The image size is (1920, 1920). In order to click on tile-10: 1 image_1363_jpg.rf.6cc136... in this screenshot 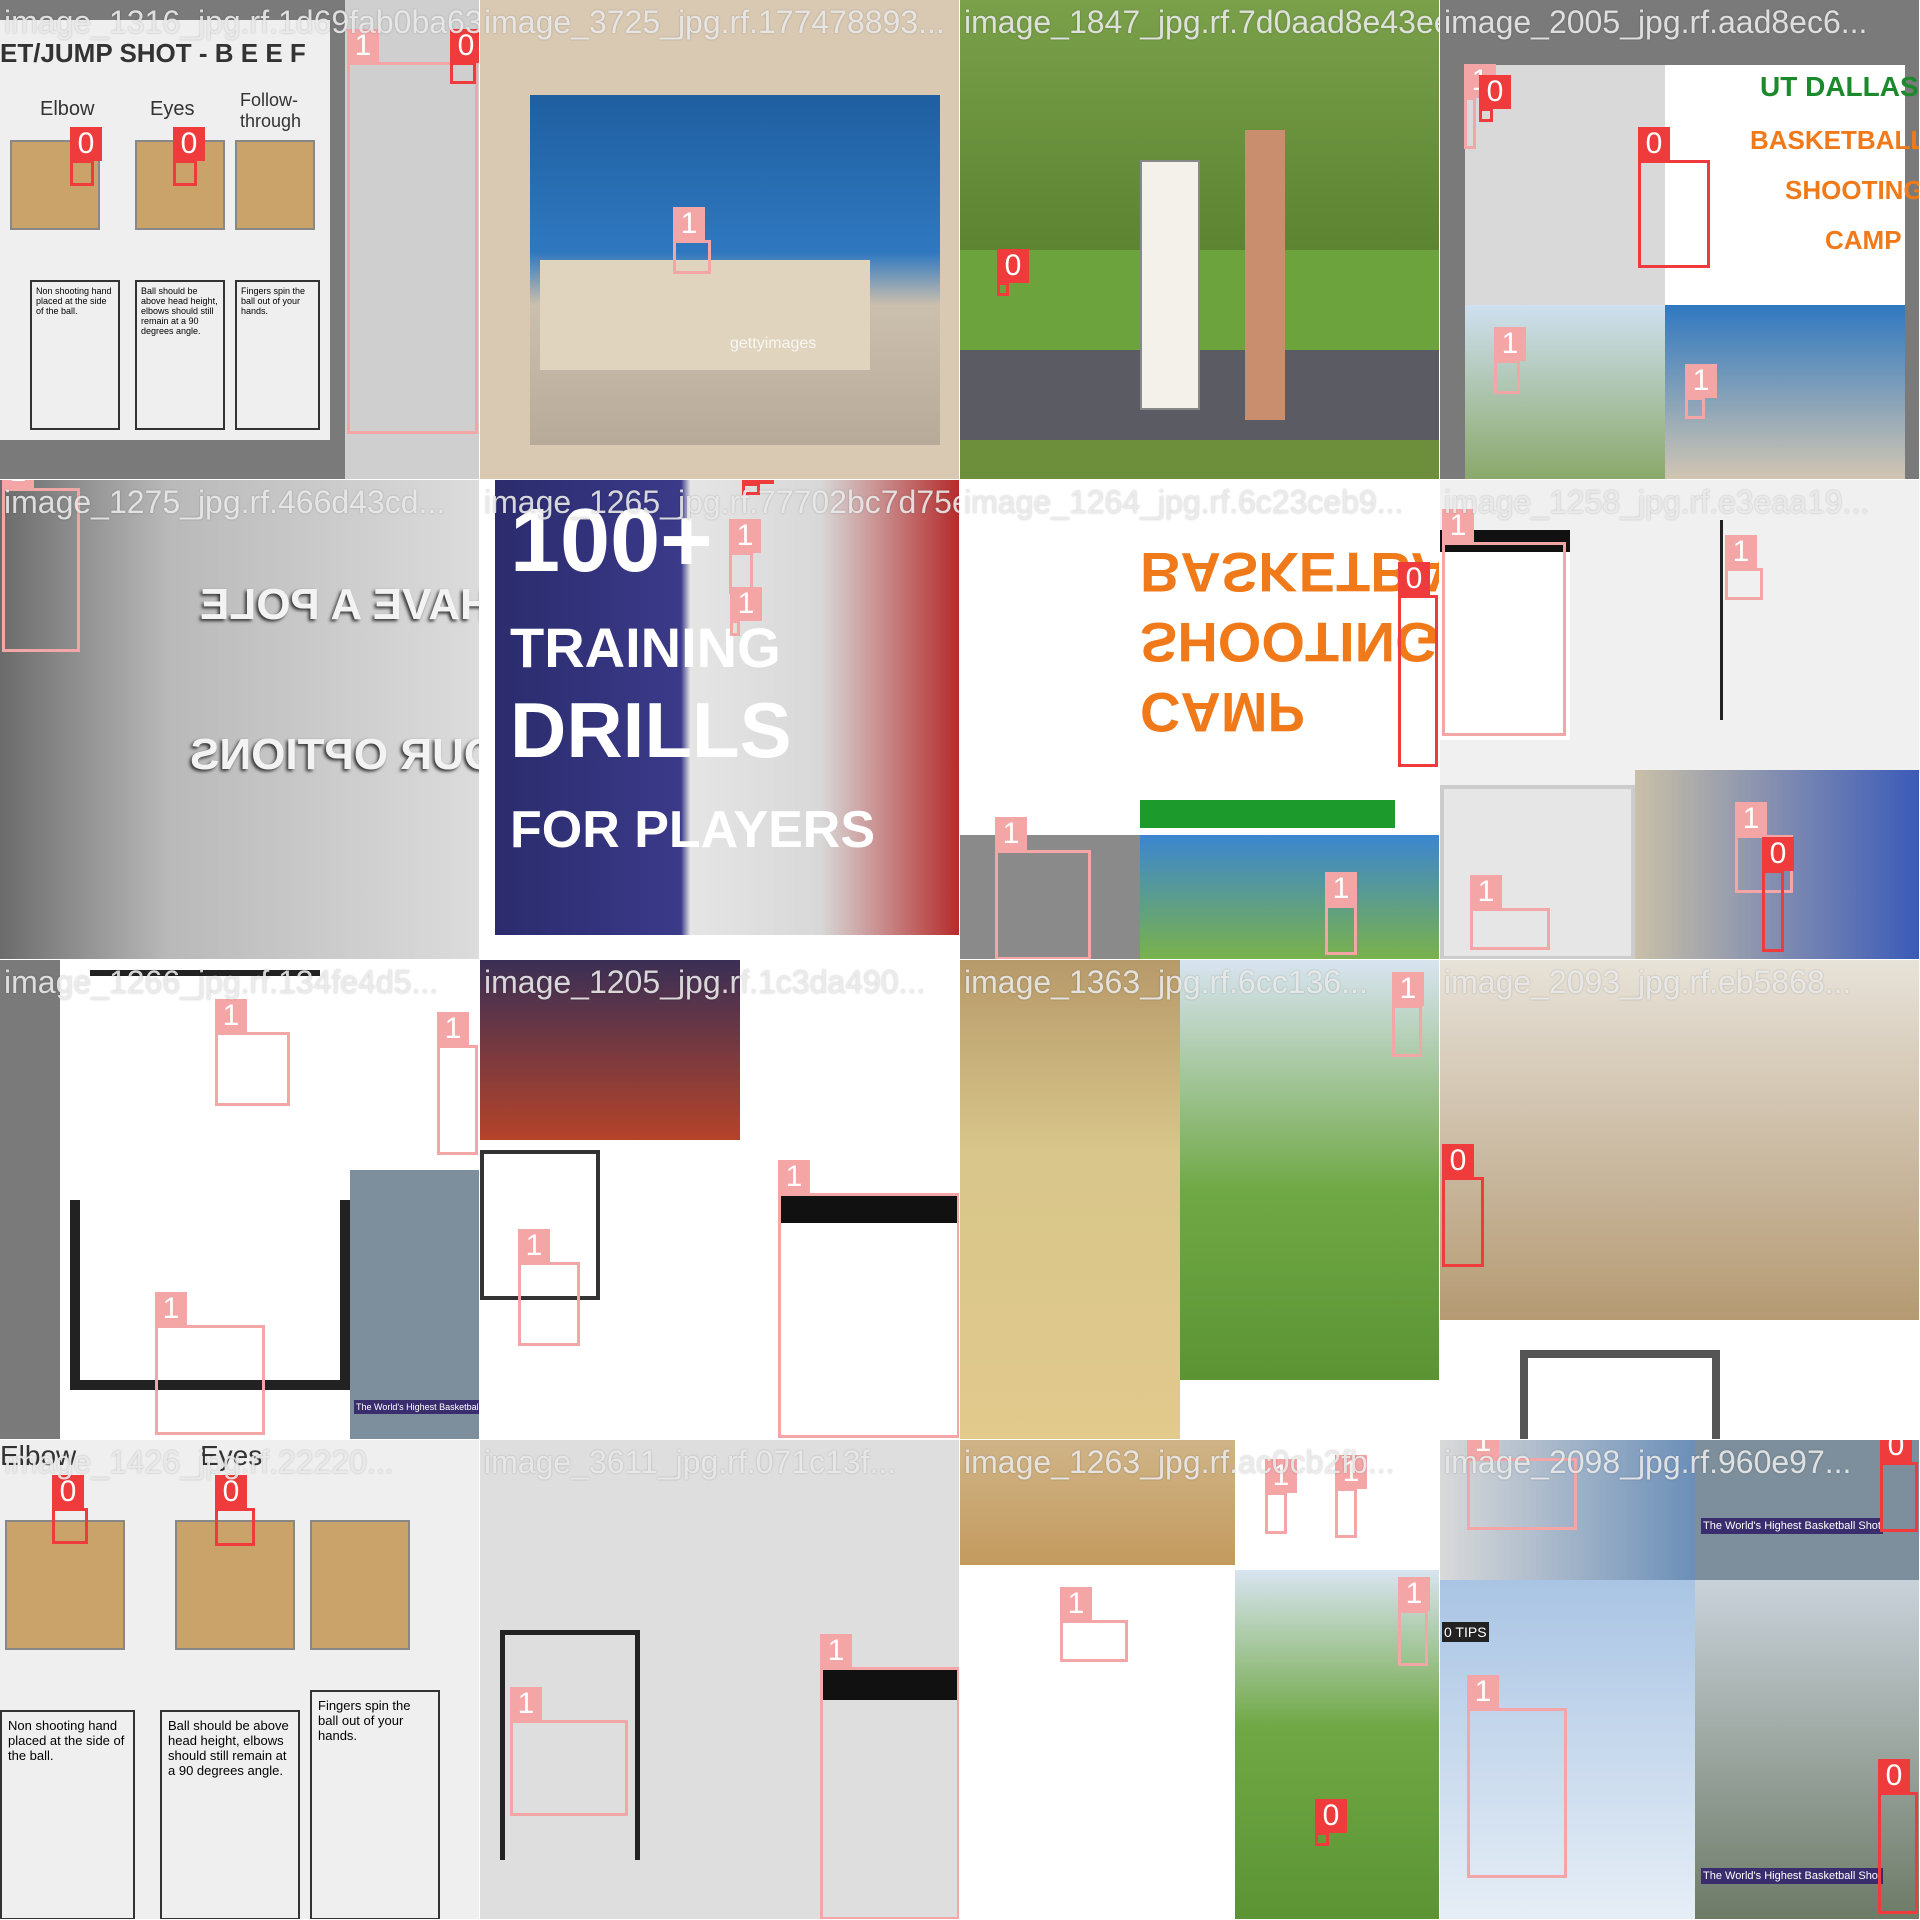, I will do `click(1200, 1200)`.